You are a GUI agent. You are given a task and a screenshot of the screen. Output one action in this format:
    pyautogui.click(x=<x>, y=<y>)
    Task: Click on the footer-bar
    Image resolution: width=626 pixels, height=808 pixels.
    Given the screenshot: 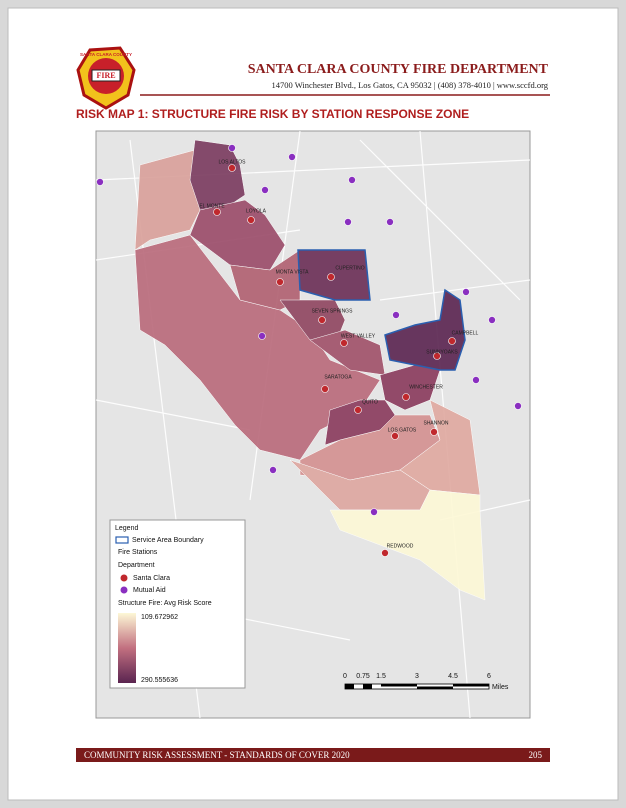 What is the action you would take?
    pyautogui.click(x=313, y=755)
    